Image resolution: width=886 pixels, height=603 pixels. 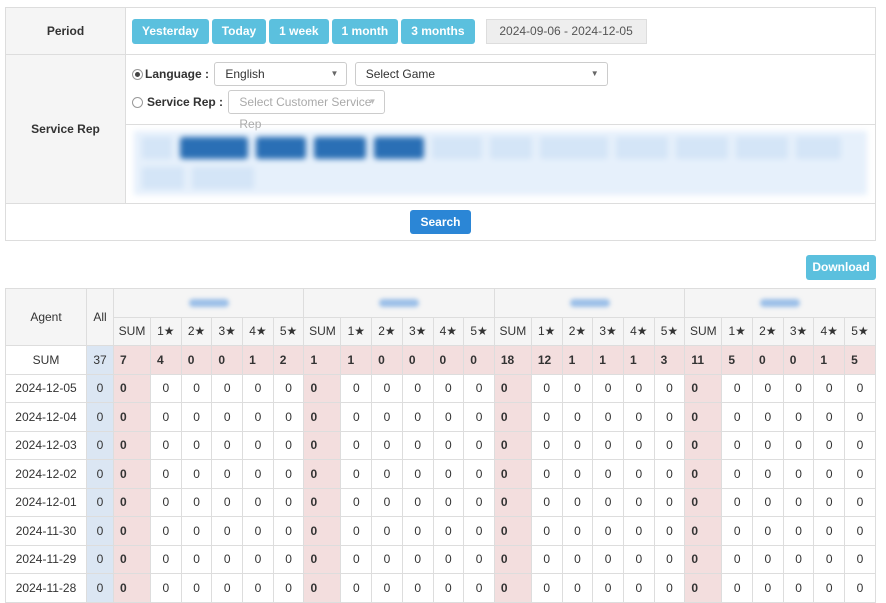 What do you see at coordinates (669, 331) in the screenshot?
I see `sub-header: 5★` at bounding box center [669, 331].